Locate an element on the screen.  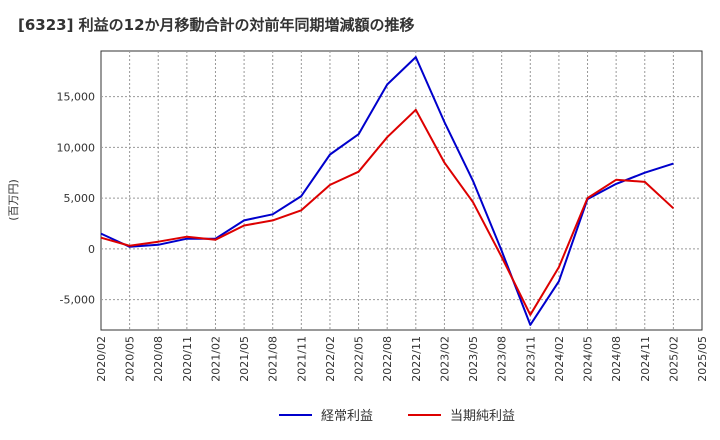
x-tick-label: 2025/02 is located at coordinates (673, 359).